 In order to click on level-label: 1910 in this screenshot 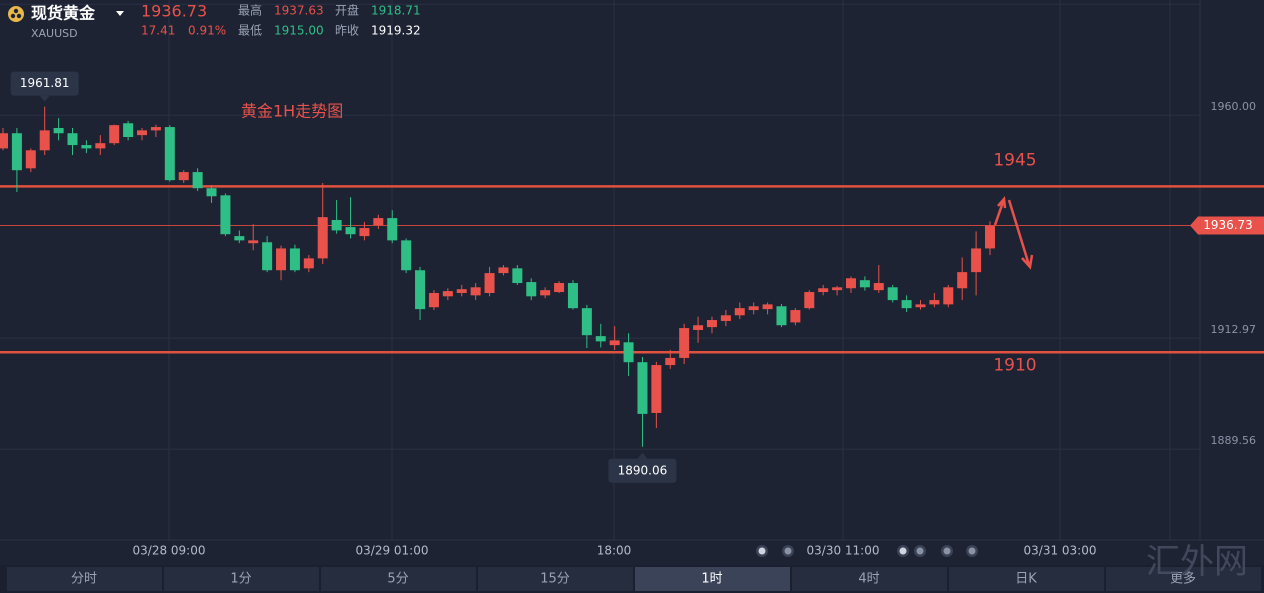, I will do `click(1014, 365)`.